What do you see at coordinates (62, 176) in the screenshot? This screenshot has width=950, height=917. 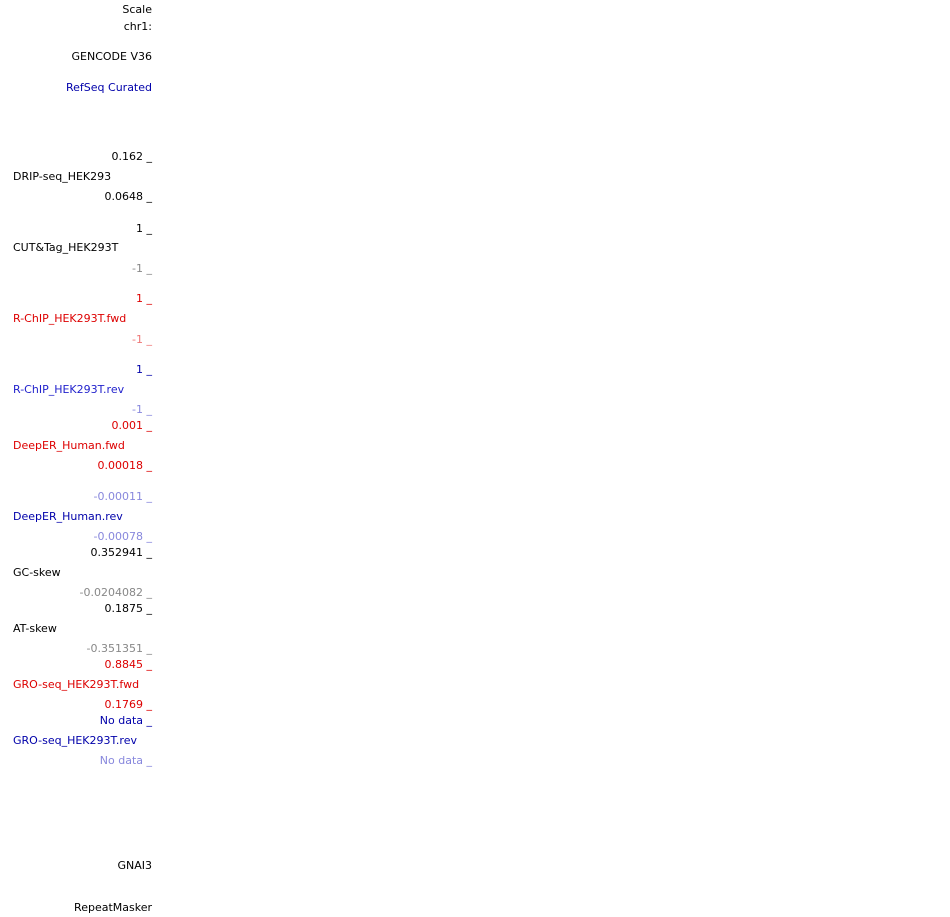 I see `track-label: DRIP-seq_HEK293` at bounding box center [62, 176].